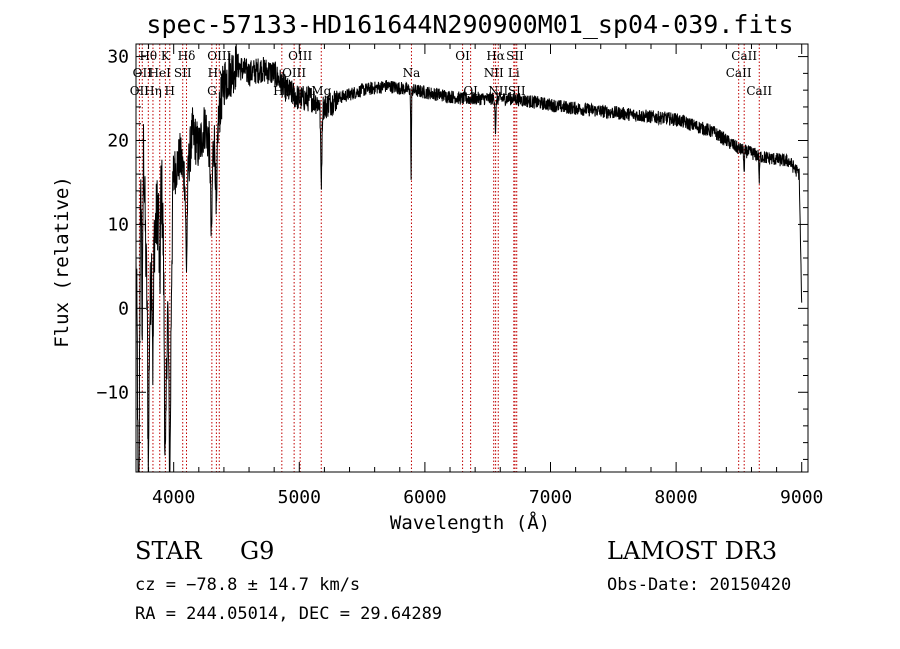  Describe the element at coordinates (550, 497) in the screenshot. I see `x-tick-label: 7000` at that location.